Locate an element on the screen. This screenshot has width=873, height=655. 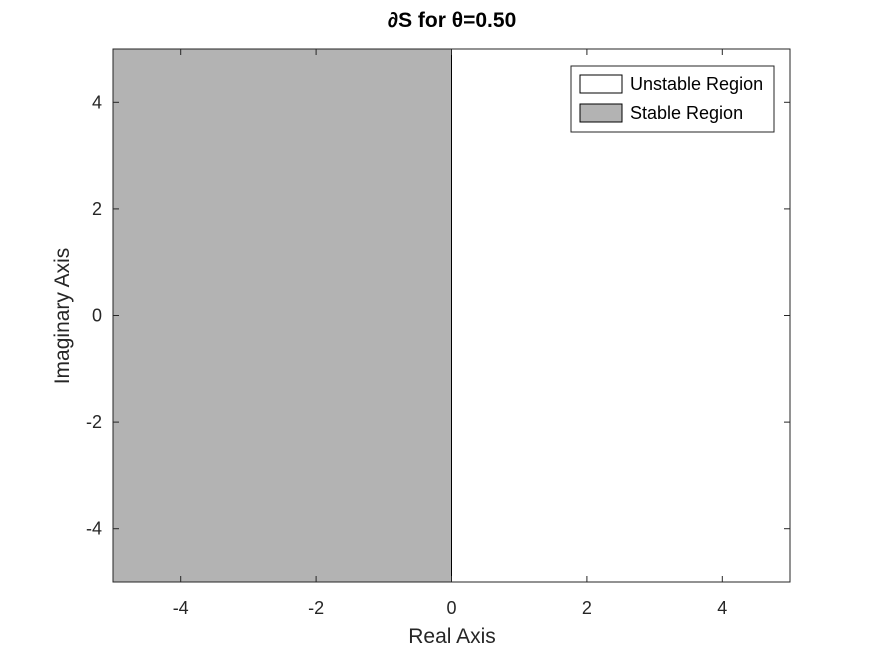
y-tick-label: -2 is located at coordinates (94, 422).